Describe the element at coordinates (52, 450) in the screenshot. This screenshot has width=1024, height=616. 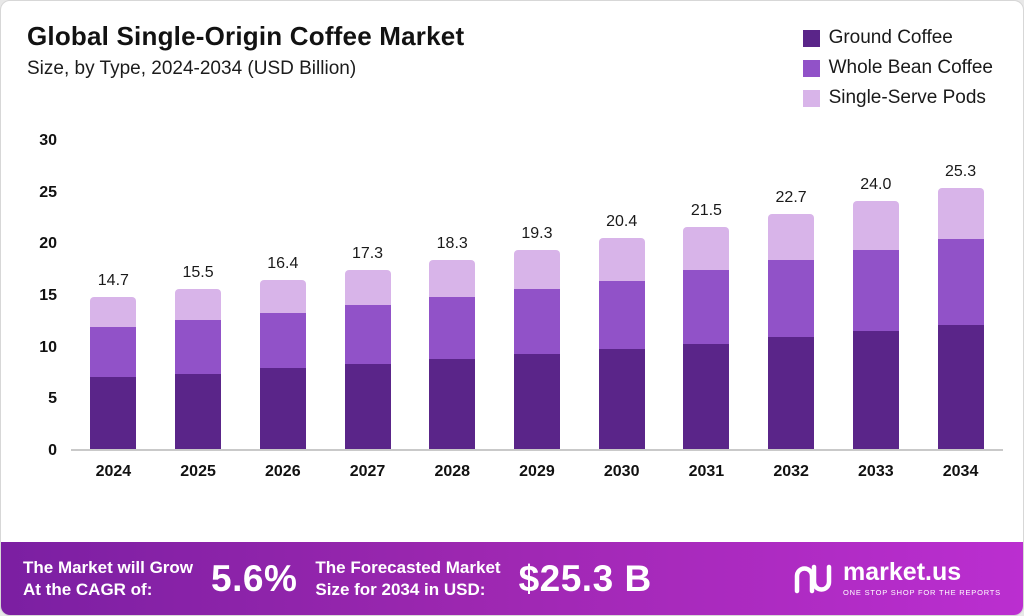
I see `y-tick-label: 0` at that location.